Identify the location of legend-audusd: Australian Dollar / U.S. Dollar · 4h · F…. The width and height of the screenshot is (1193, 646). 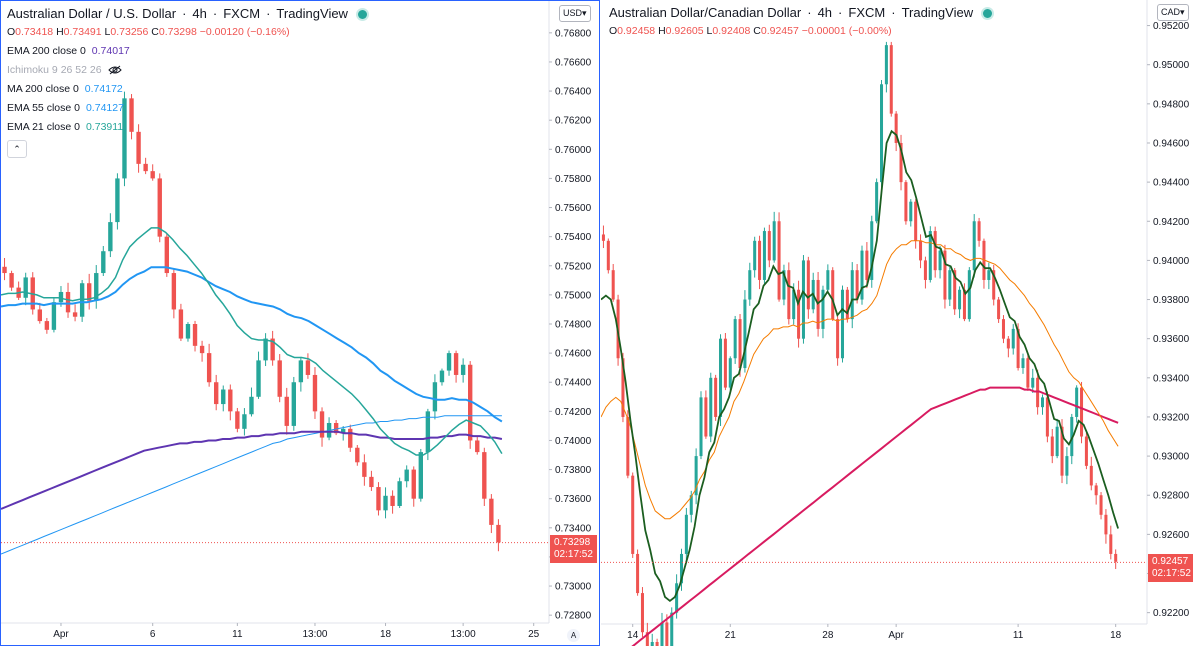
(187, 82).